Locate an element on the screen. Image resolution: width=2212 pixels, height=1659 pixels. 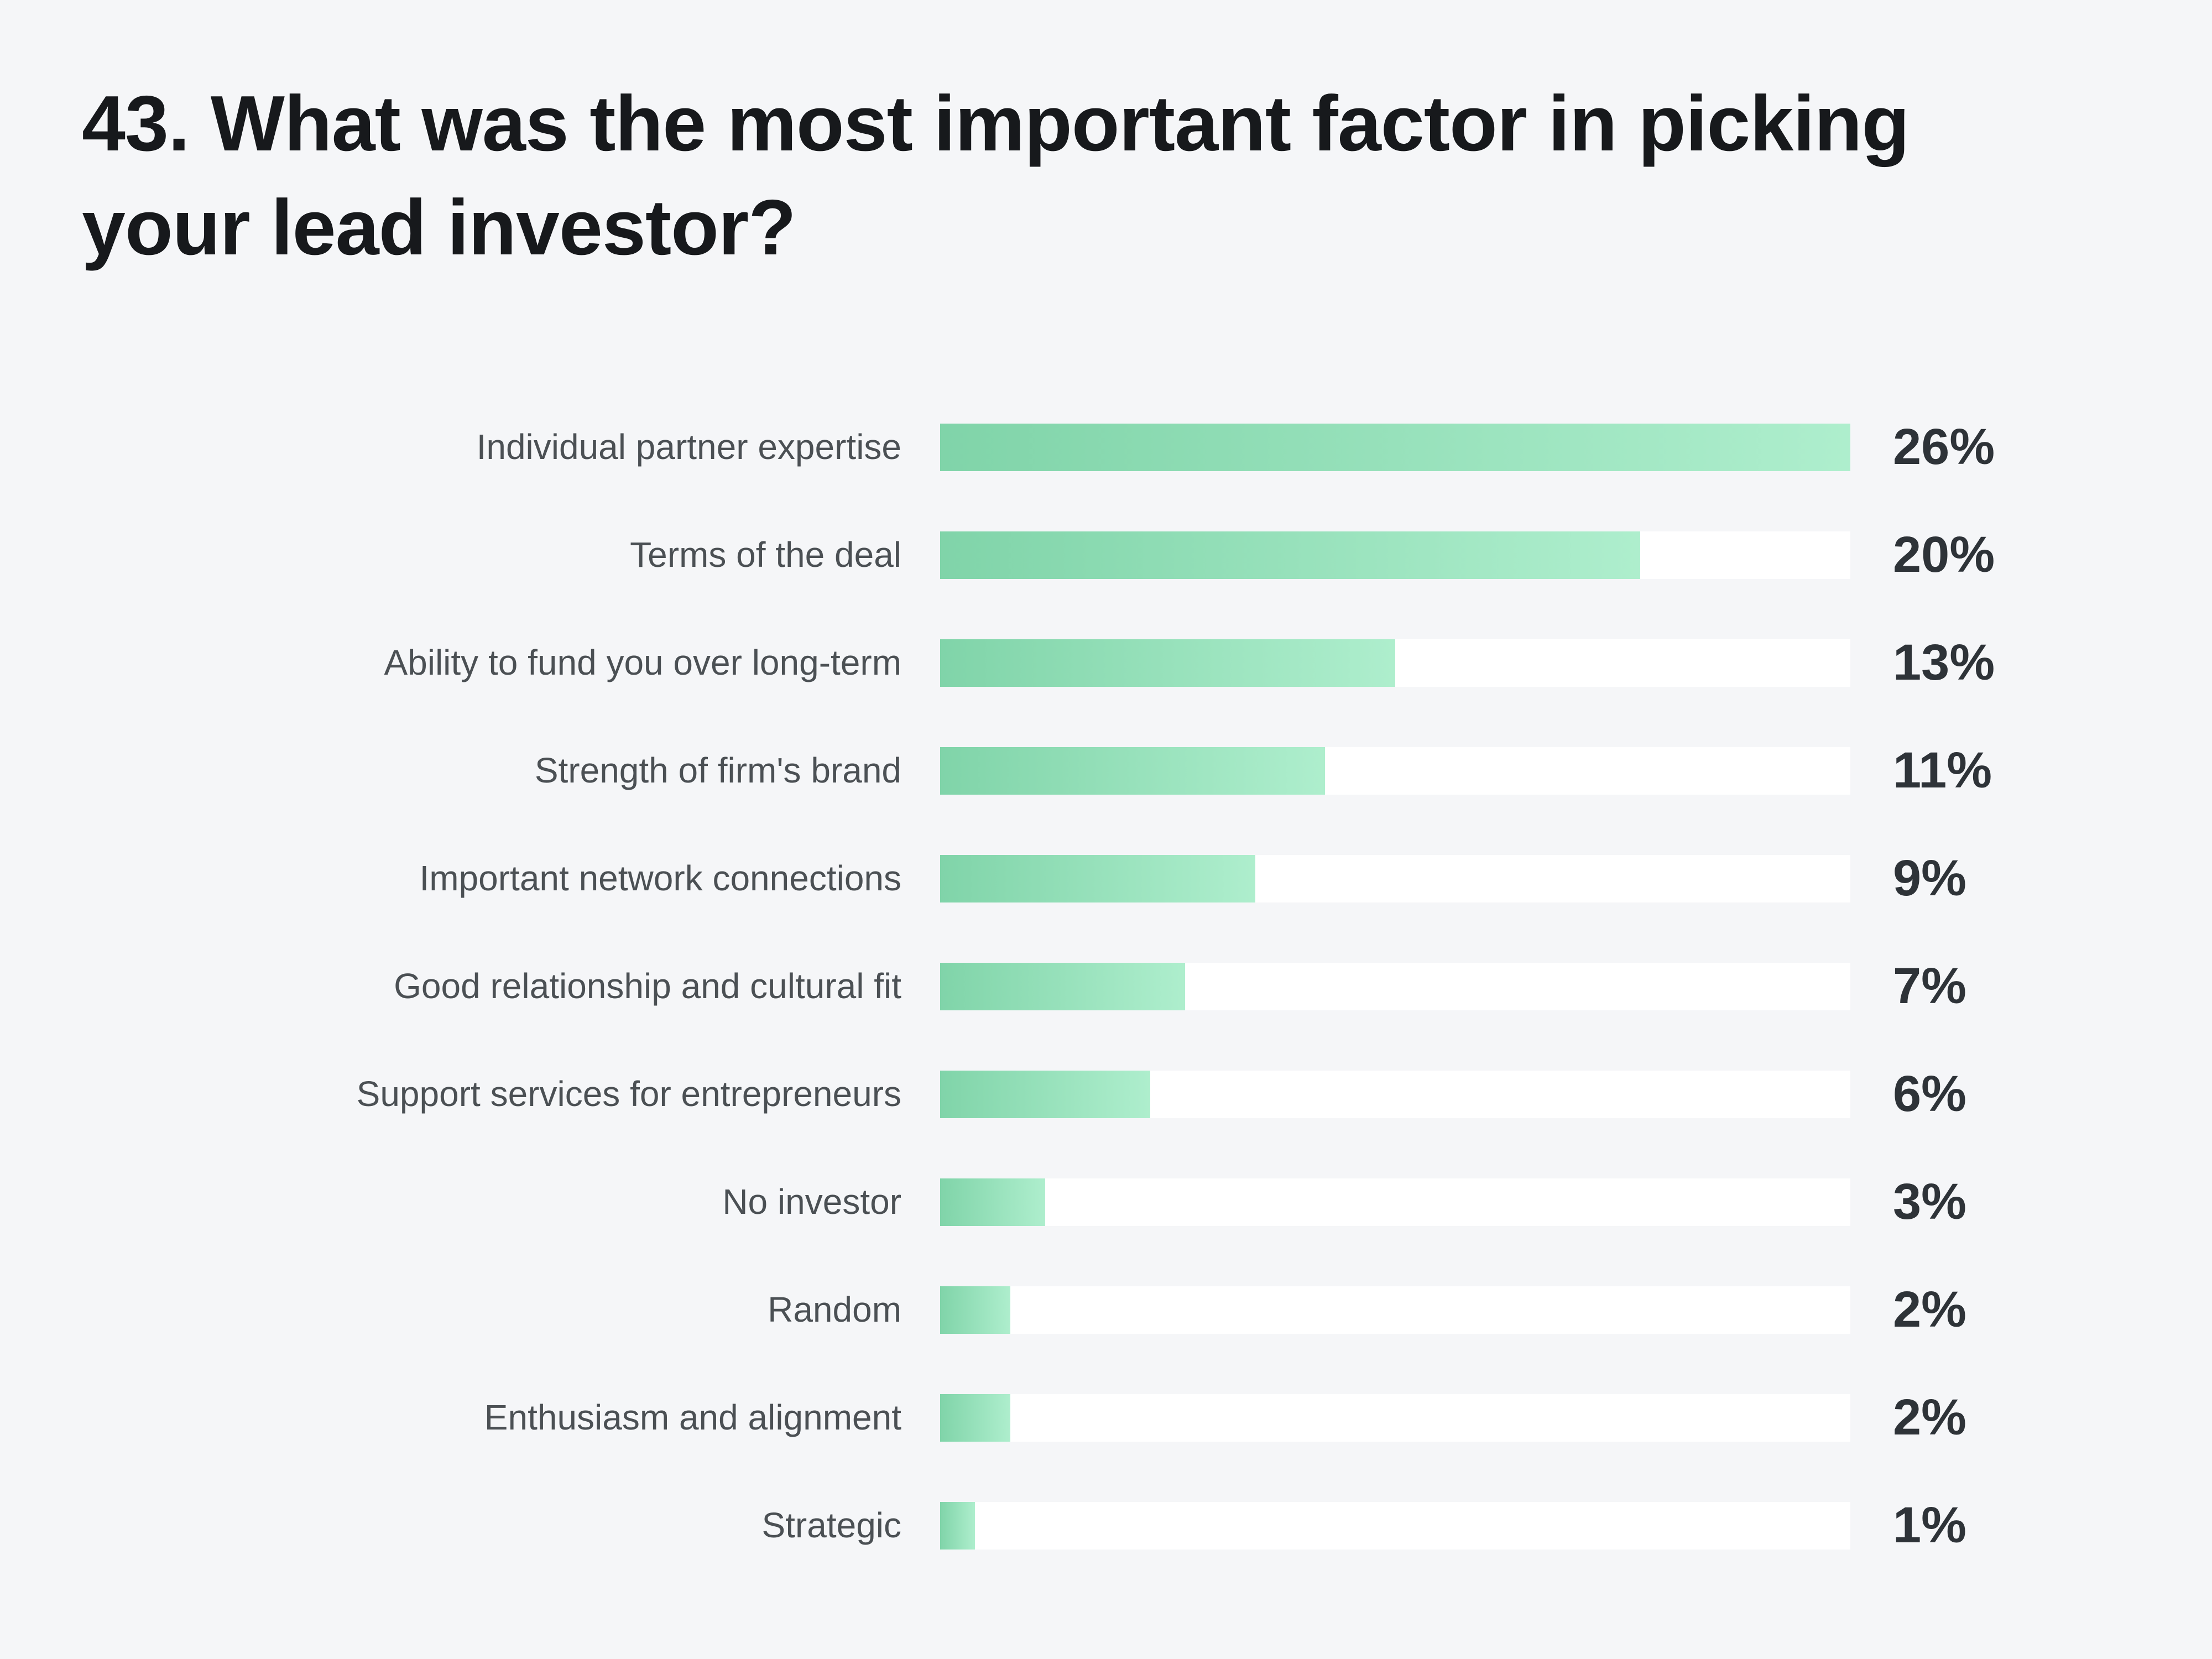
category-label: Ability to fund you over long-term is located at coordinates (643, 662).